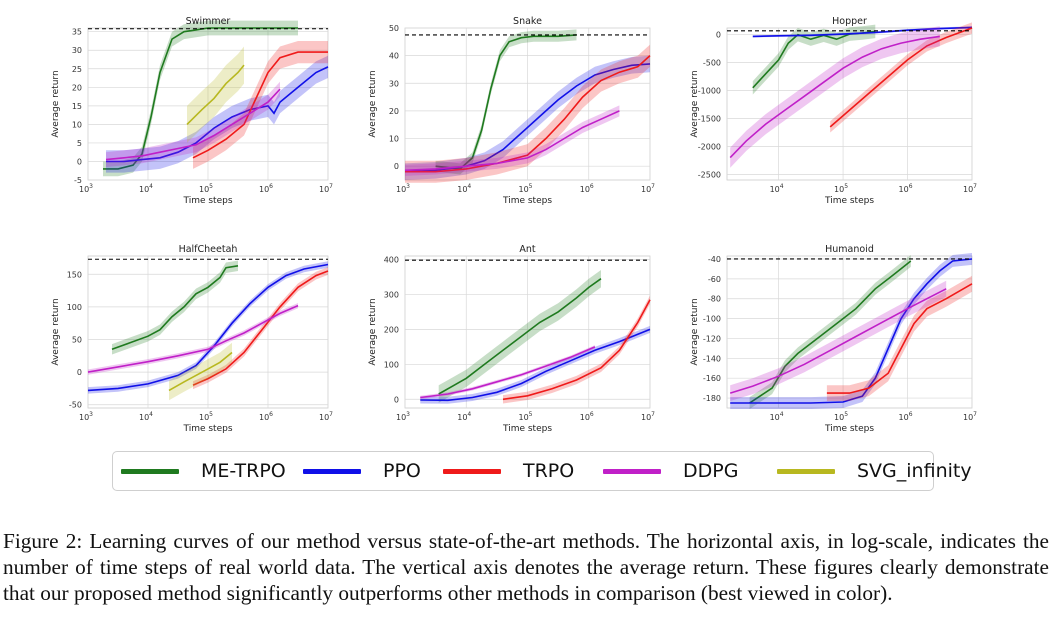  Describe the element at coordinates (712, 398) in the screenshot. I see `y-tick-label: -180` at that location.